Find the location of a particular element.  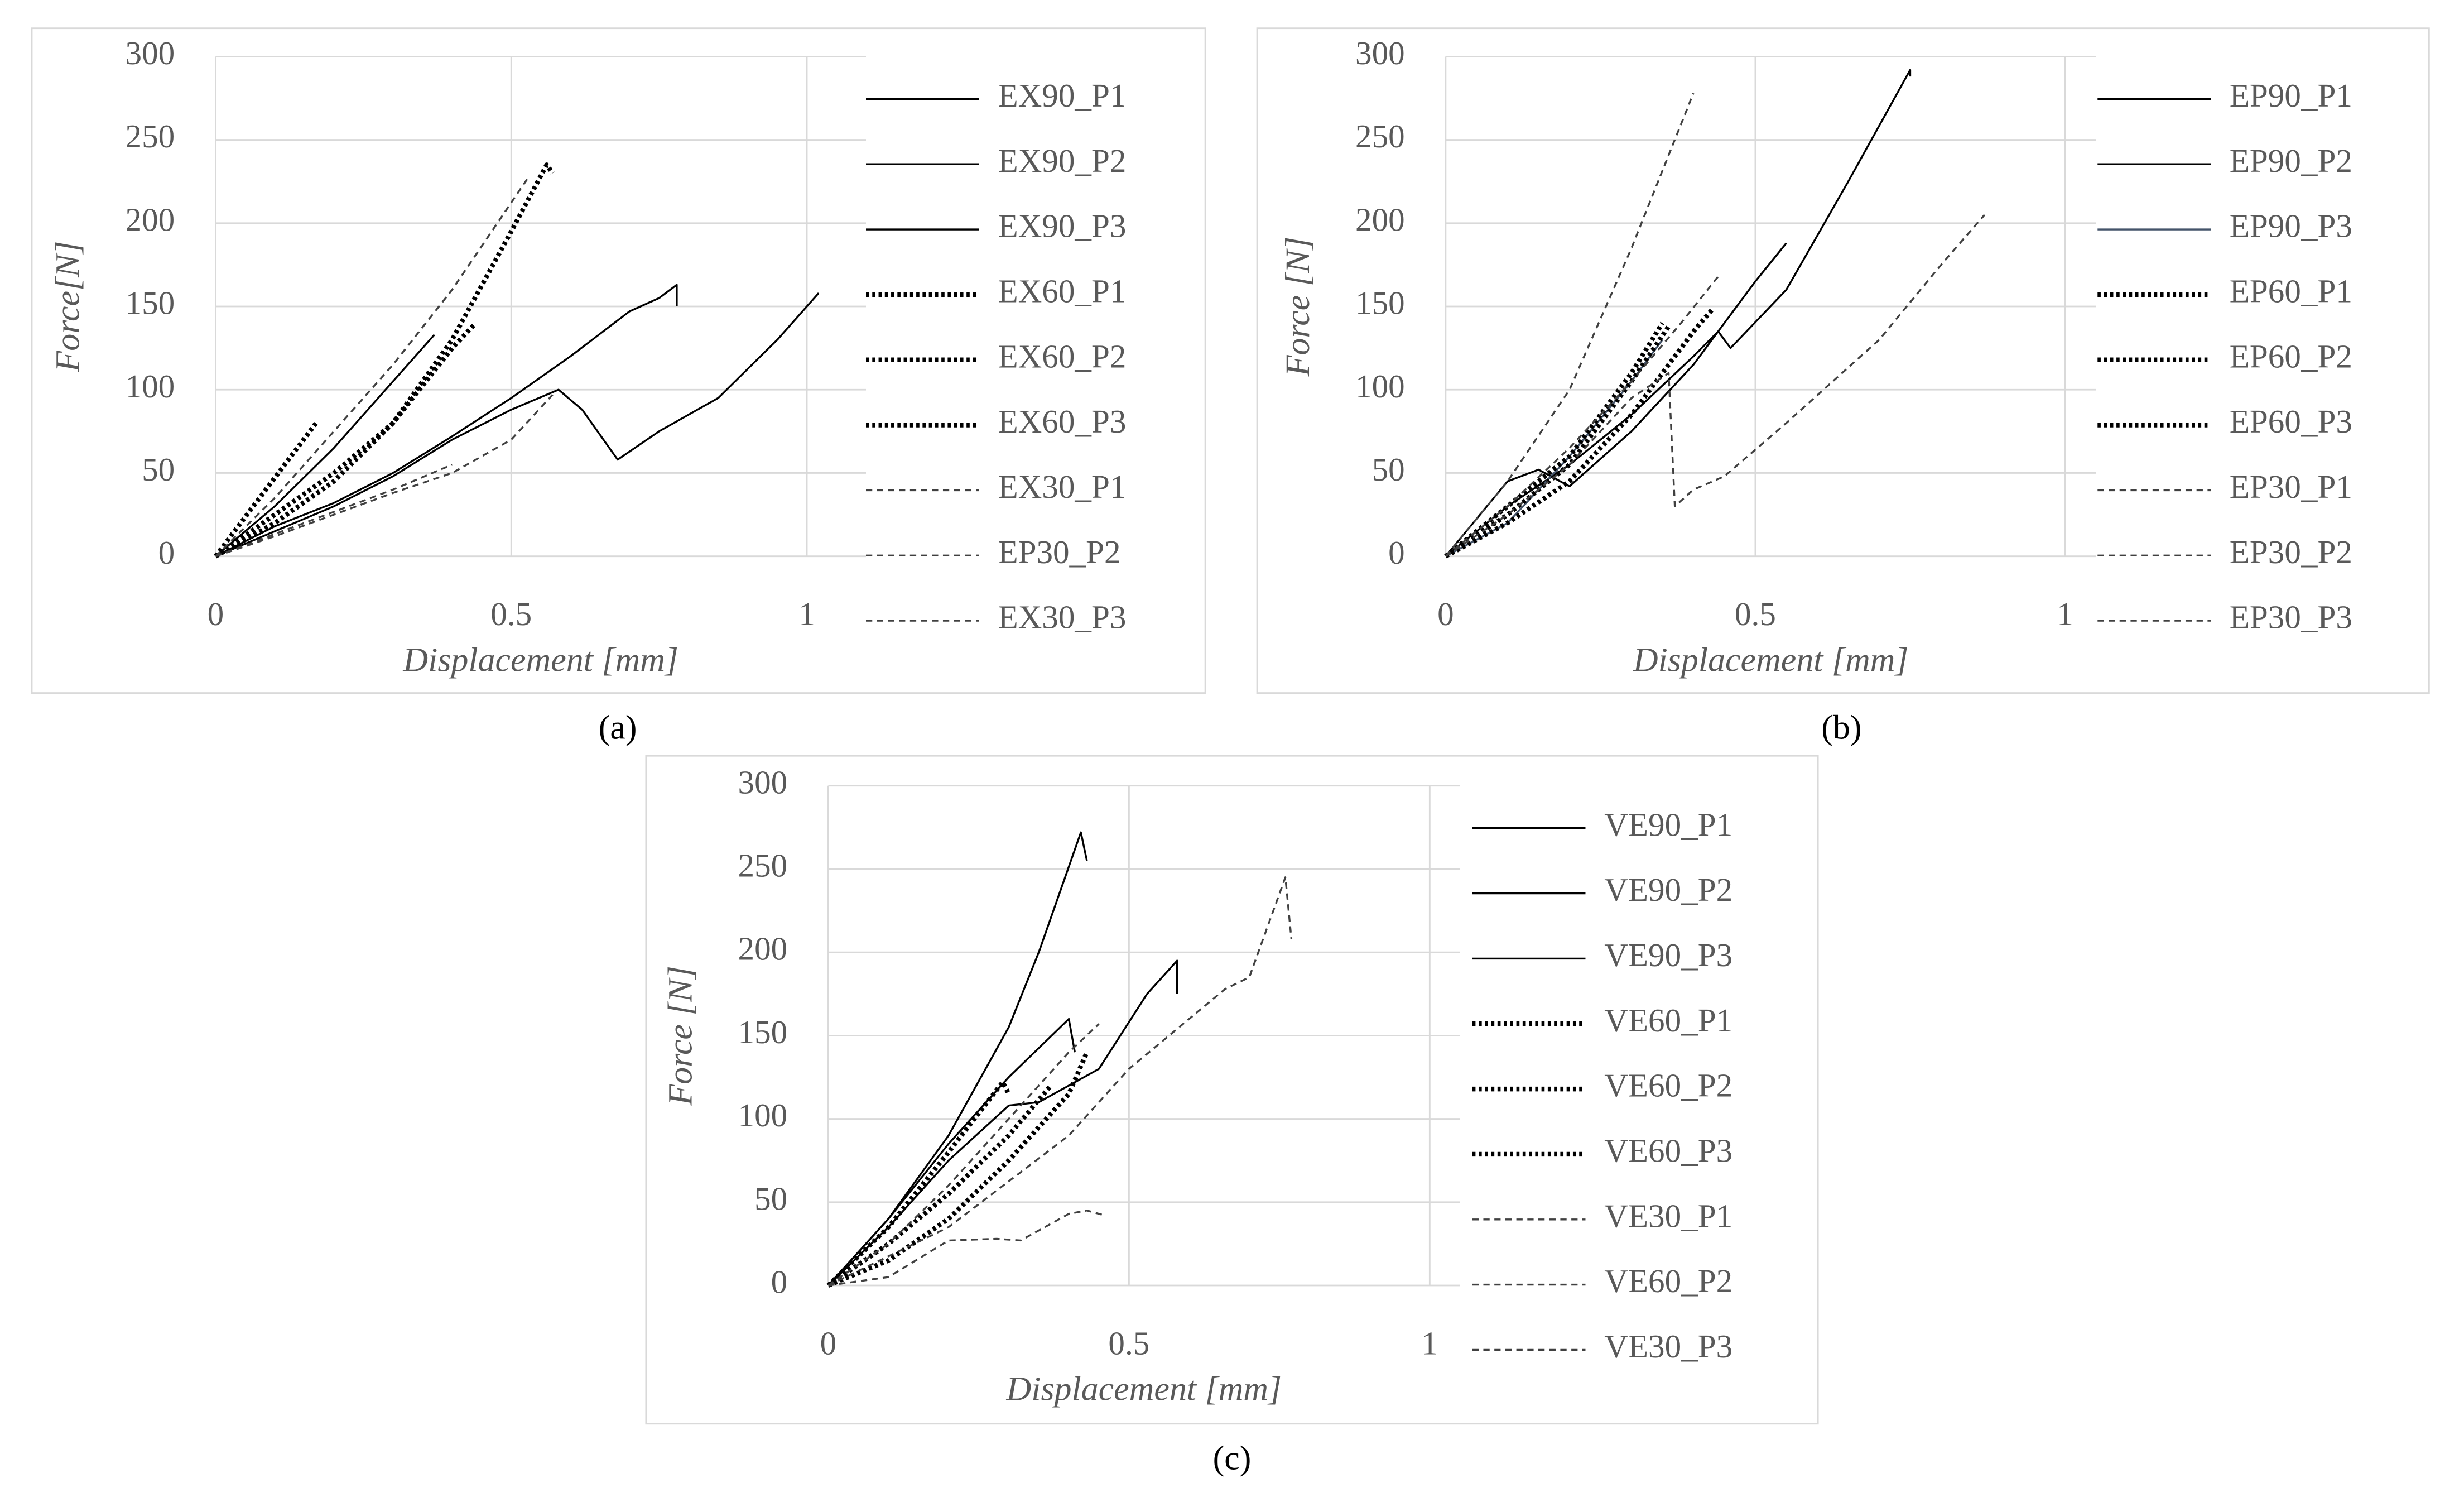

legend-label: EP60_P3 is located at coordinates (2291, 421).